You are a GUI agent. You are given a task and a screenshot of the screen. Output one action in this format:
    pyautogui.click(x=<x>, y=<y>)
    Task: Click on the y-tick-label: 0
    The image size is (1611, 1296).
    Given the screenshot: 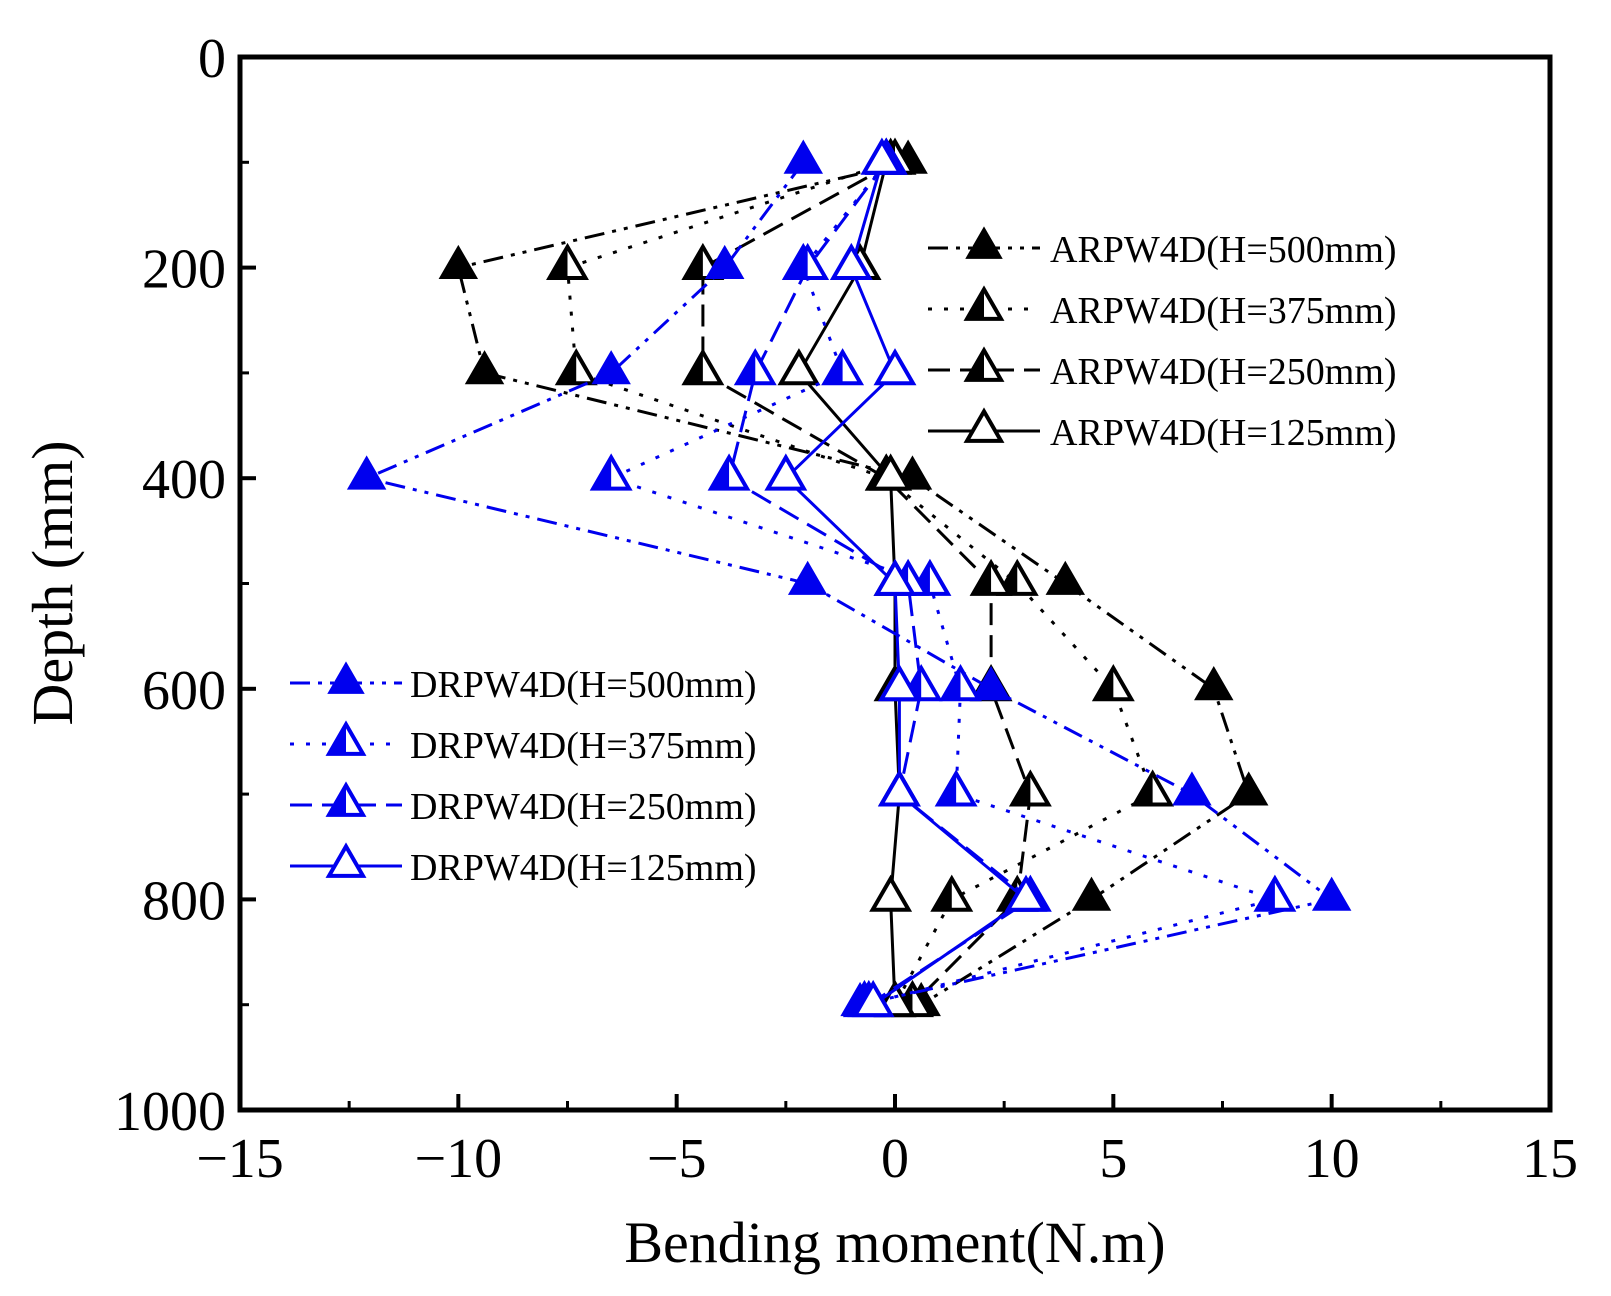 What is the action you would take?
    pyautogui.click(x=212, y=59)
    